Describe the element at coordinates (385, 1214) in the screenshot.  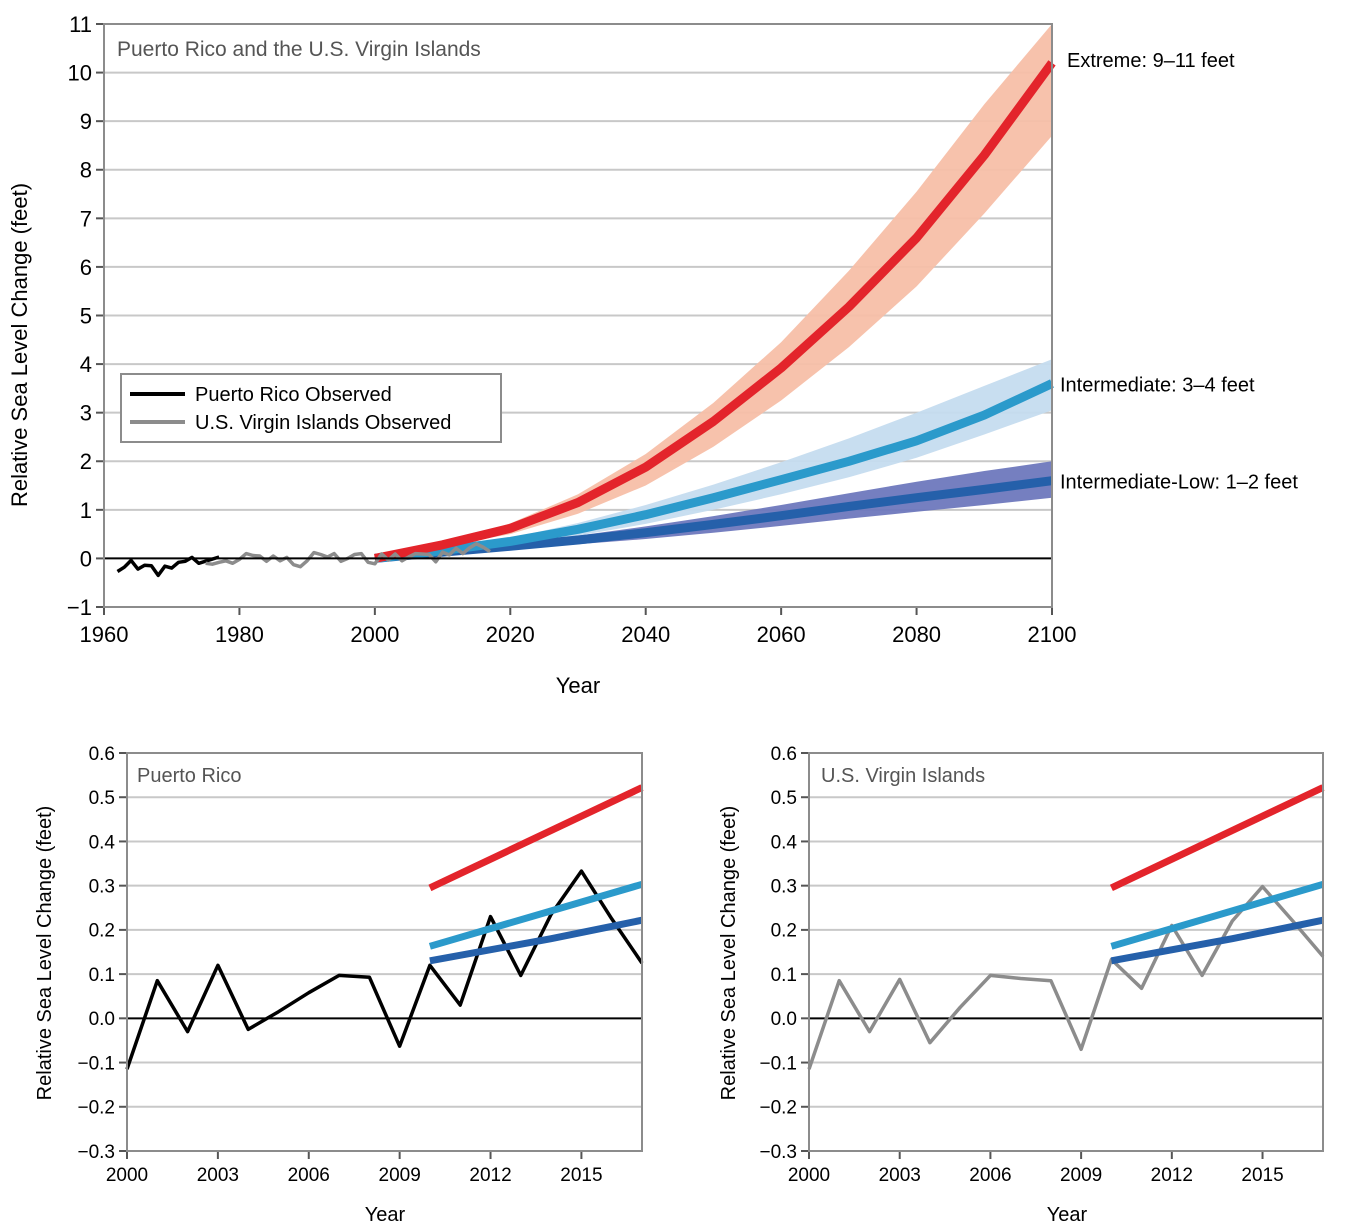
I see `puerto-rico-x-axis-label: Year` at that location.